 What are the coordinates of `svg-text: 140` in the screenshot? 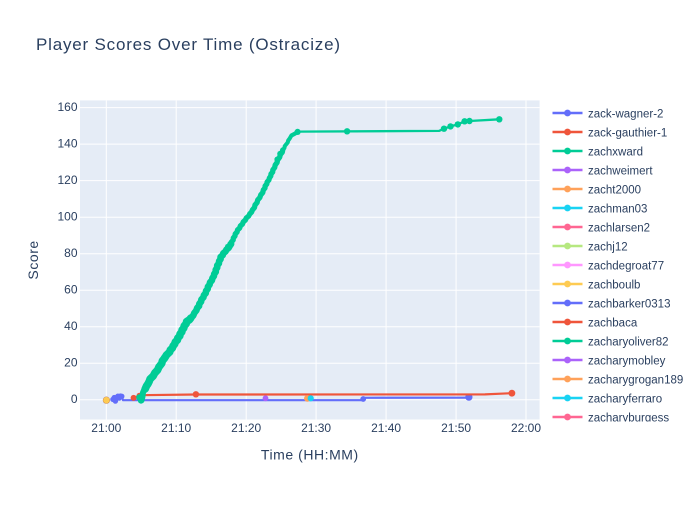 It's located at (67, 143).